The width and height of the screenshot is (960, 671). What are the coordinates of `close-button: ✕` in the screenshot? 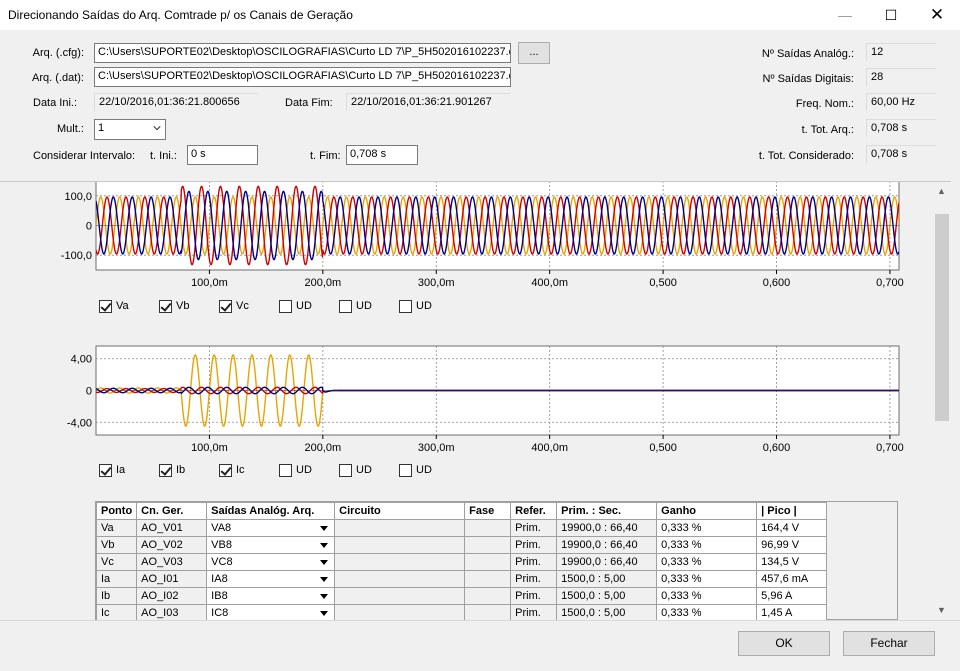 It's located at (937, 14).